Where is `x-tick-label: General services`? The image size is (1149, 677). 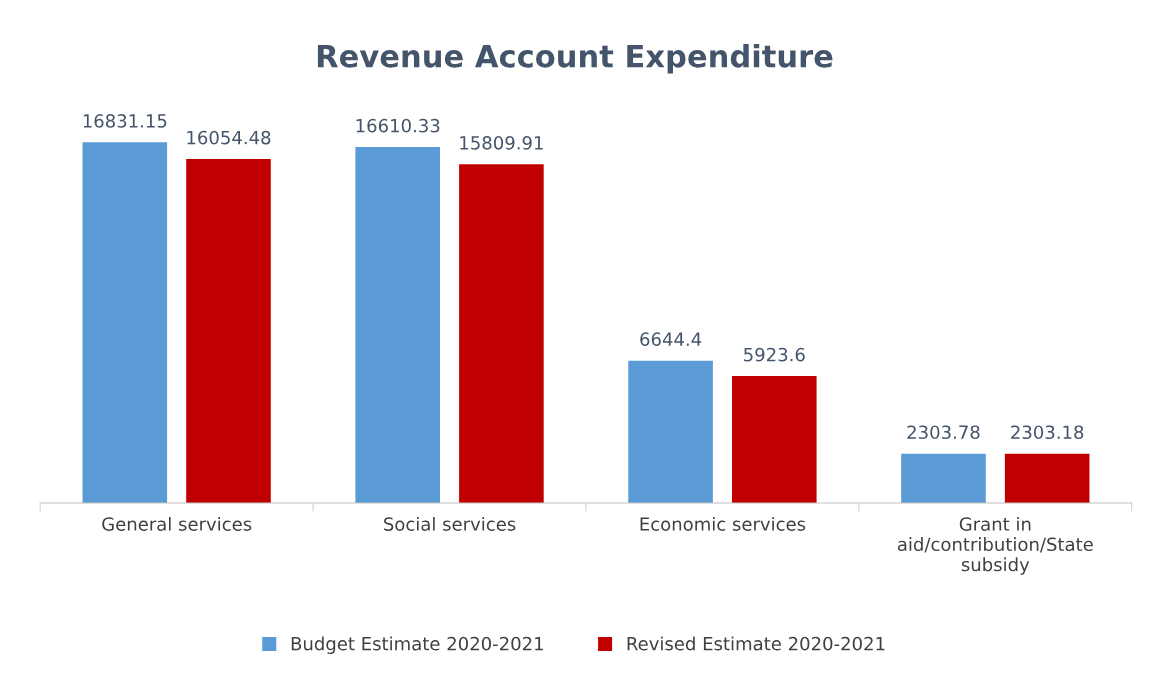 x-tick-label: General services is located at coordinates (177, 523).